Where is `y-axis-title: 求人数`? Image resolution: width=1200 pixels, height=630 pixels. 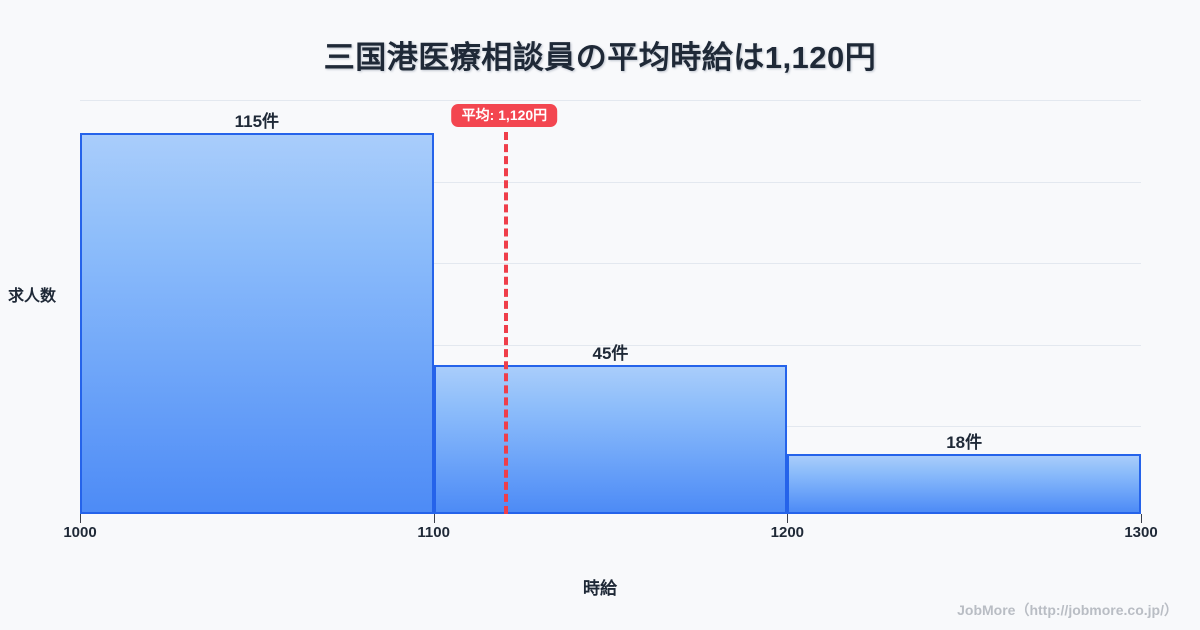 y-axis-title: 求人数 is located at coordinates (32, 296).